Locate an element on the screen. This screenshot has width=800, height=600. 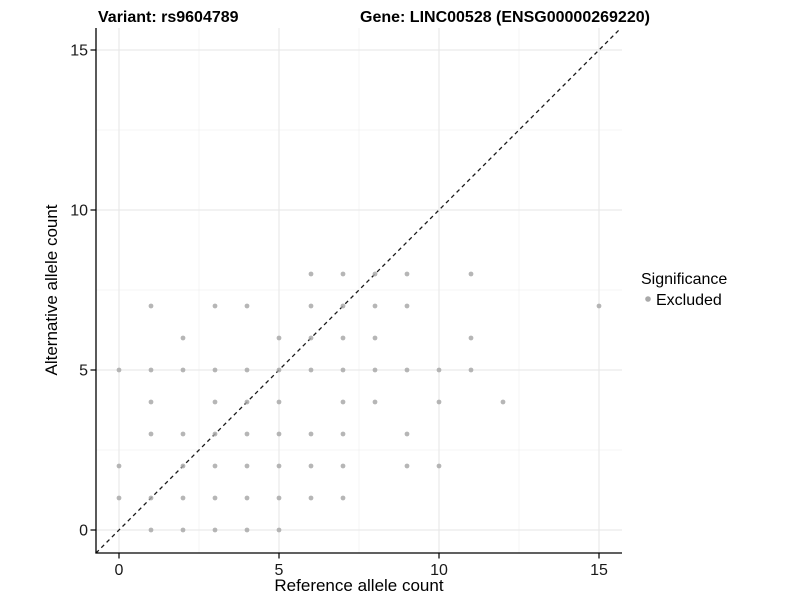
x-axis-ticks is located at coordinates (359, 556).